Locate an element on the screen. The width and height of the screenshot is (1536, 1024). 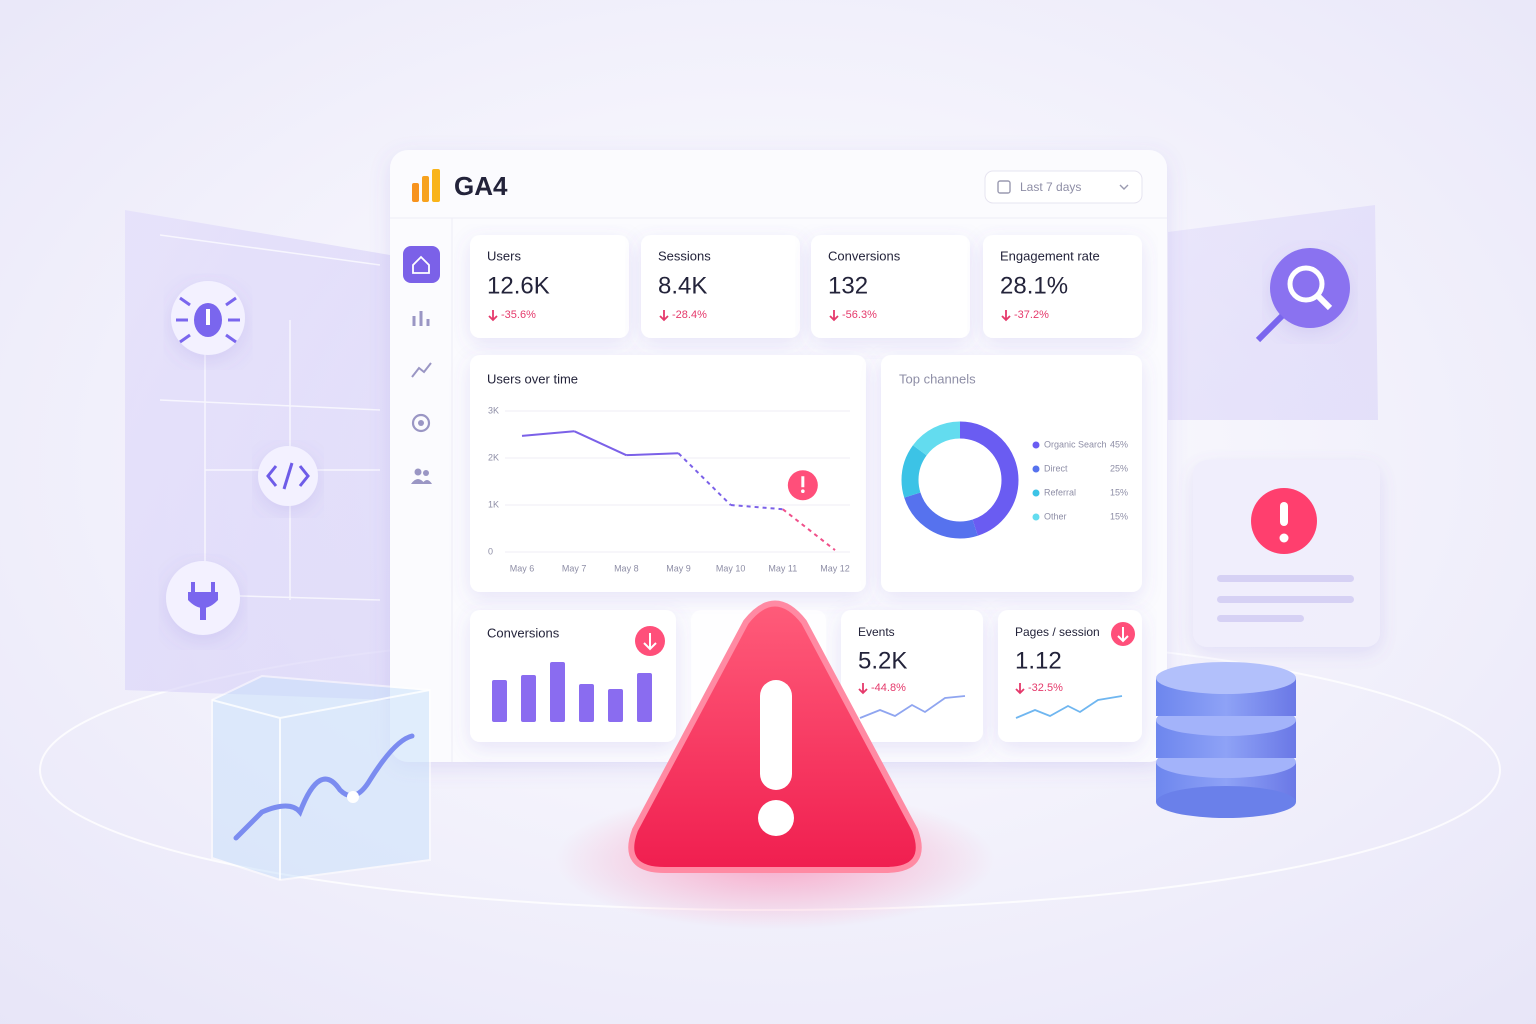
chart-title: Users over time is located at coordinates (532, 378).